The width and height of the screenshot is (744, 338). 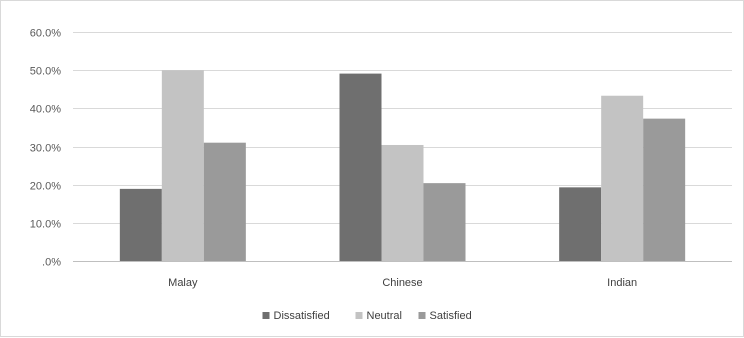 I want to click on y-tick-label: 10.0%, so click(x=45, y=225).